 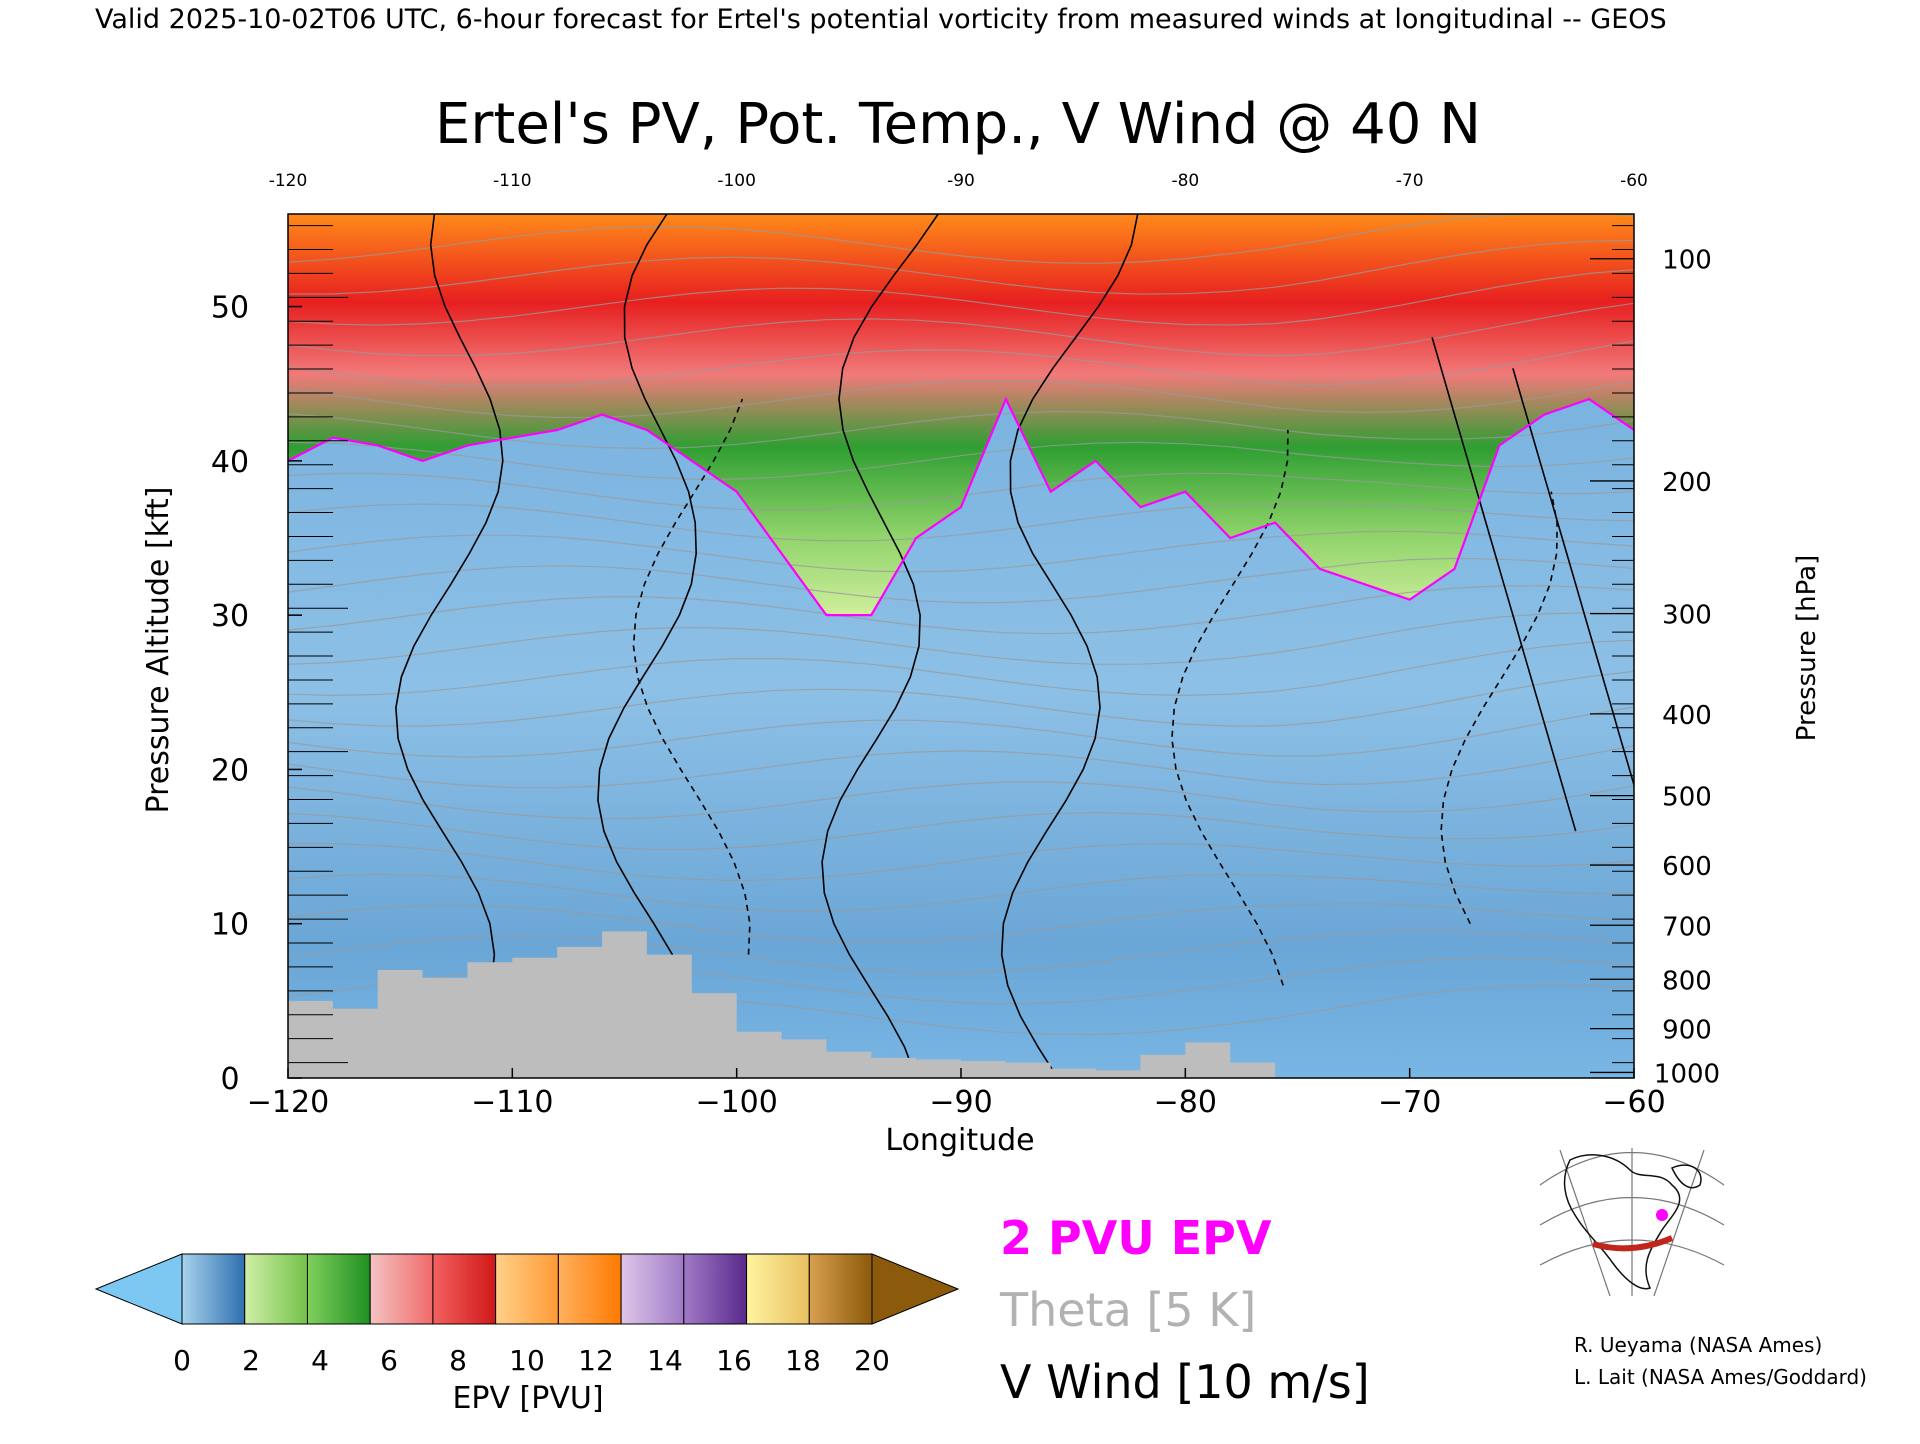 What do you see at coordinates (1662, 1215) in the screenshot?
I see `map-location-marker` at bounding box center [1662, 1215].